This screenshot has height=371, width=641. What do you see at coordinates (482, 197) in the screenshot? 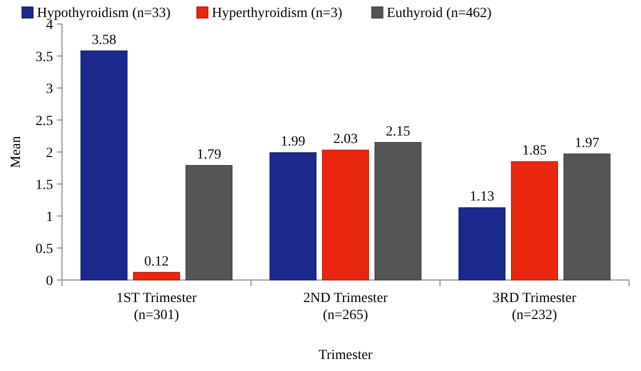
I see `data-label: 1.13` at bounding box center [482, 197].